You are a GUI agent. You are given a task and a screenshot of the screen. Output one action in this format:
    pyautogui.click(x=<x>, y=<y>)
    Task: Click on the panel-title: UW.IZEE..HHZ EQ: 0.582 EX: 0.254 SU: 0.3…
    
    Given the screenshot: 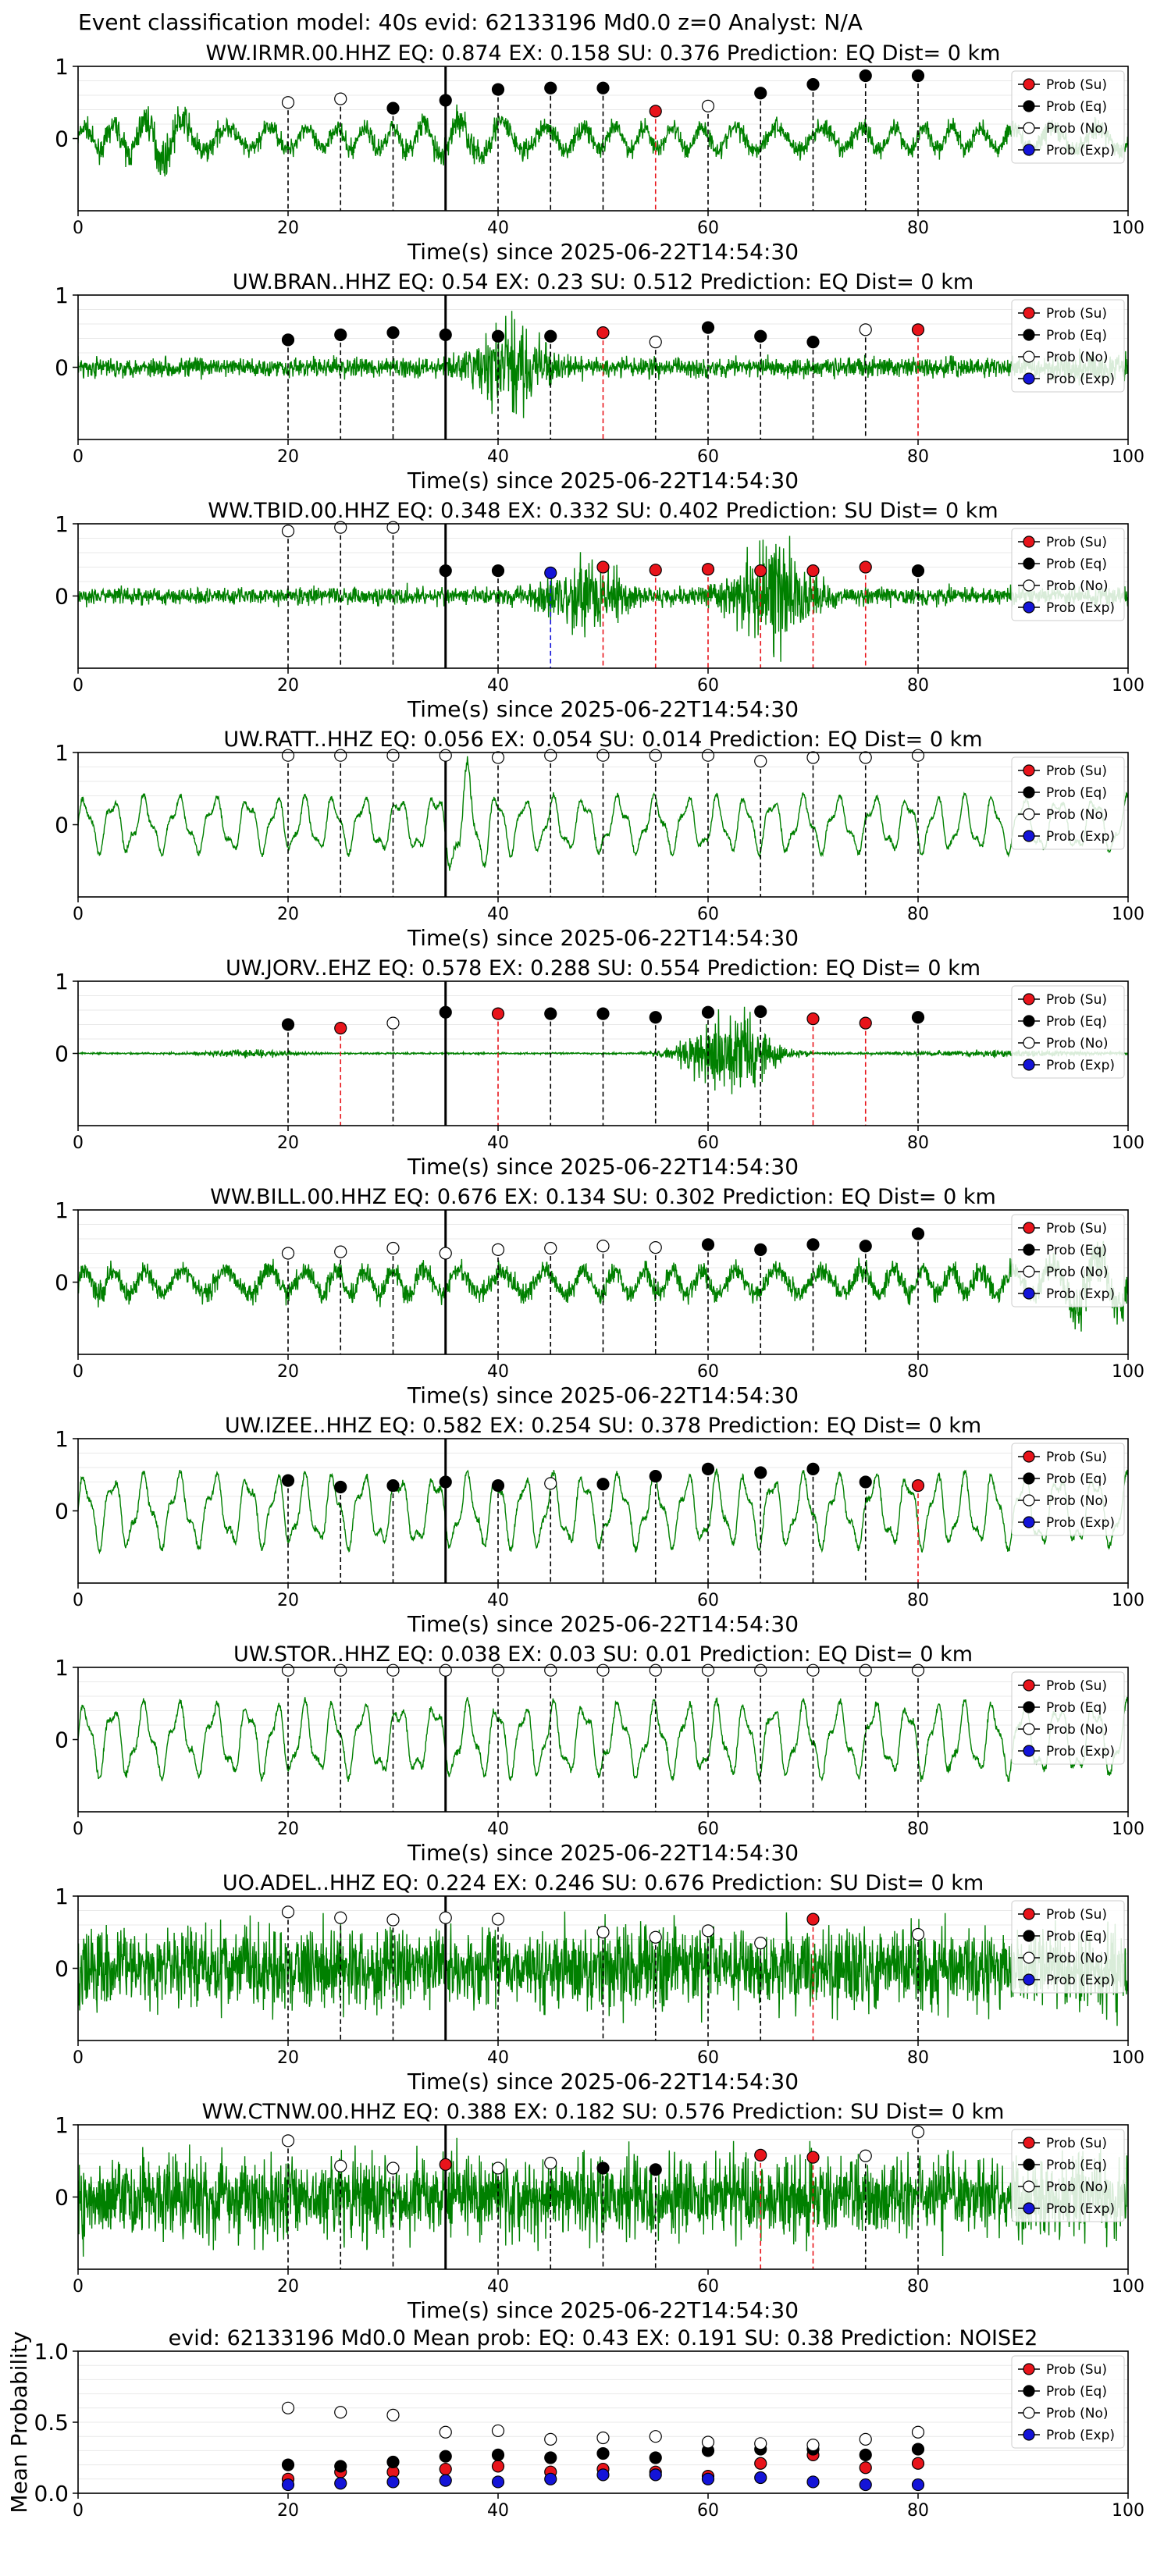 What is the action you would take?
    pyautogui.click(x=603, y=1426)
    